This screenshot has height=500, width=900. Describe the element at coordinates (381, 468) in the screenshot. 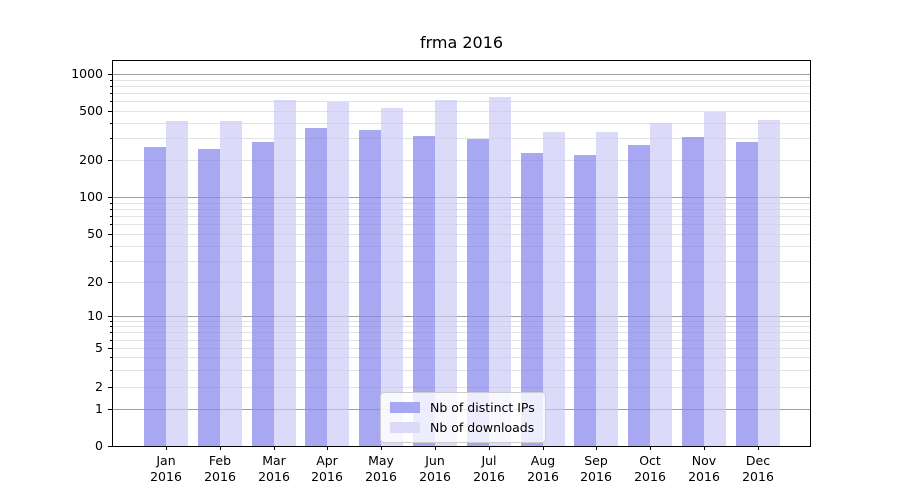

I see `x-tick-label-may-2016: May 2016` at that location.